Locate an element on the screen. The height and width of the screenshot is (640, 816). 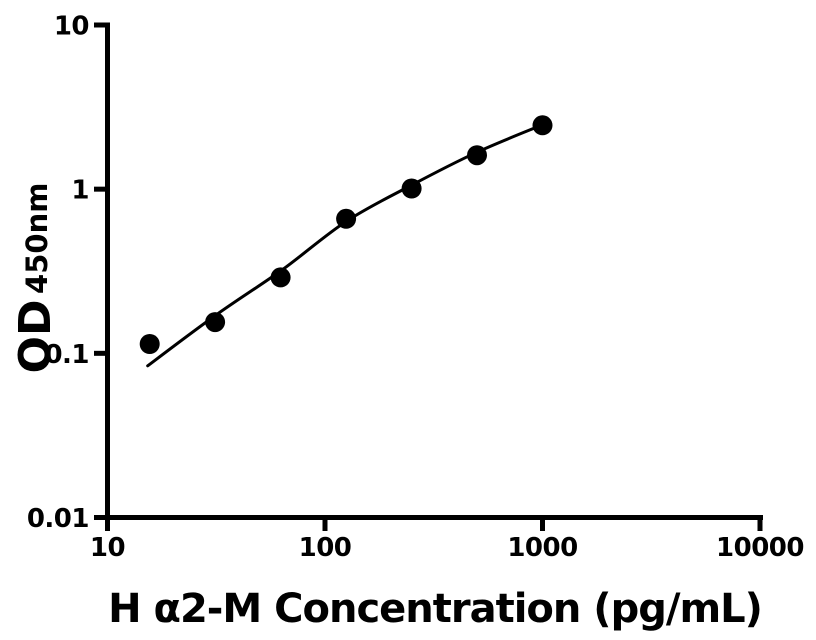
y-axis-title: OD 450nm is located at coordinates (35, 278).